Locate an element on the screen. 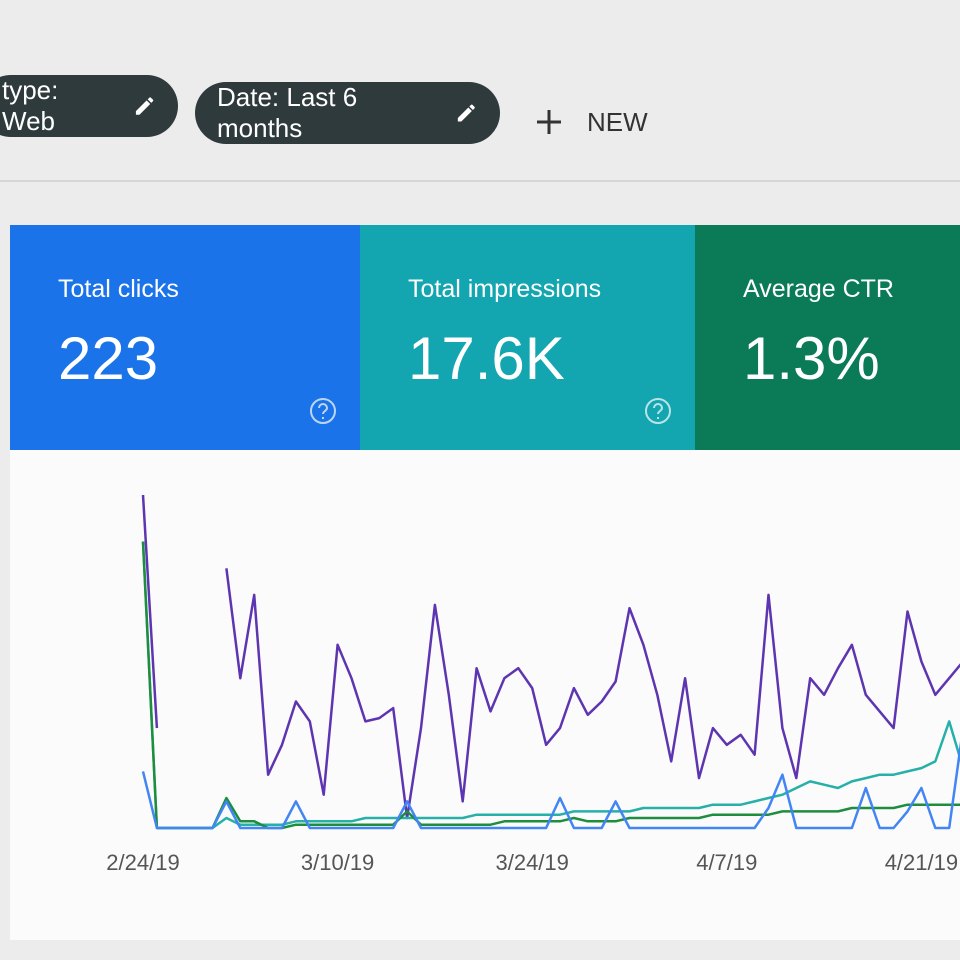  divider is located at coordinates (480, 181).